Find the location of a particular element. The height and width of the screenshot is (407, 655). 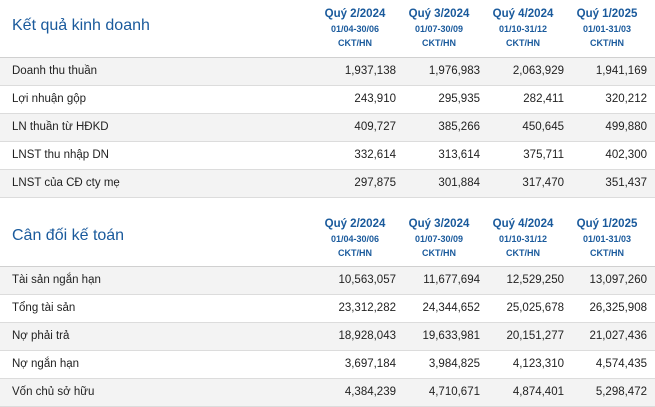

row-value: 4,384,239 is located at coordinates (370, 392).